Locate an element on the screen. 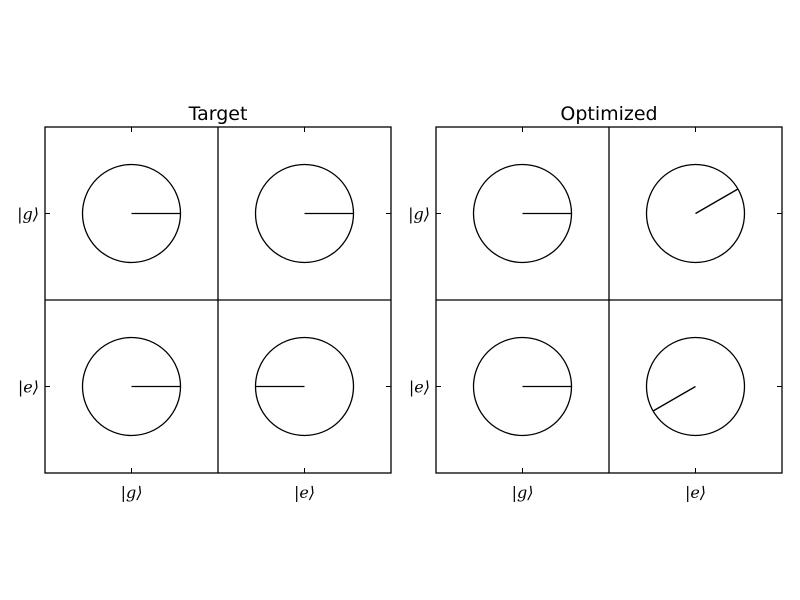  panel-title: Optimized is located at coordinates (608, 114).